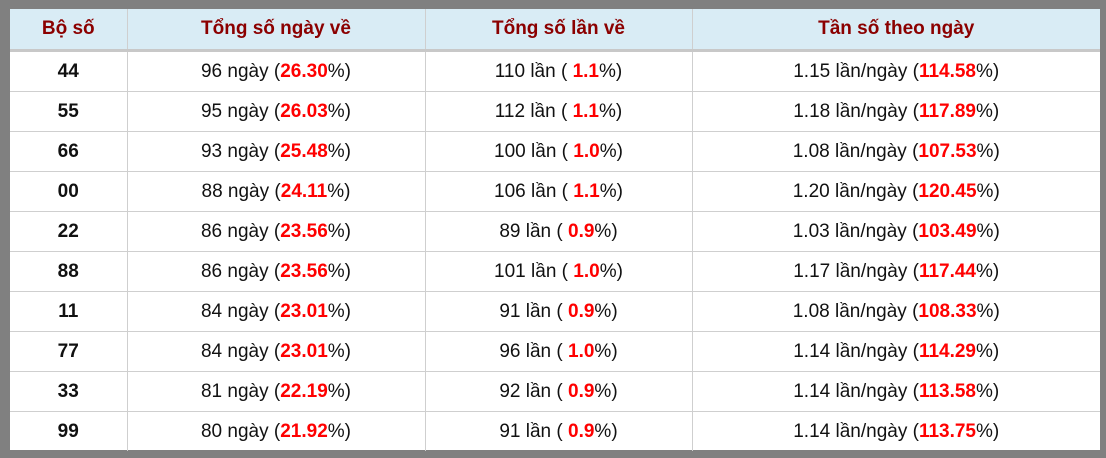 This screenshot has width=1106, height=458. Describe the element at coordinates (69, 191) in the screenshot. I see `bo-so-cell: 00` at that location.